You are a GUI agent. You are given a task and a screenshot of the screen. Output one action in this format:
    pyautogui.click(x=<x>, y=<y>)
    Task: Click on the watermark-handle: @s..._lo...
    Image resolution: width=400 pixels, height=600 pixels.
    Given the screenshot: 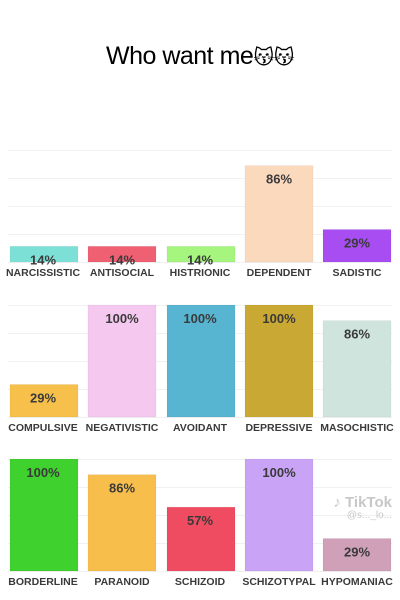 What is the action you would take?
    pyautogui.click(x=369, y=515)
    